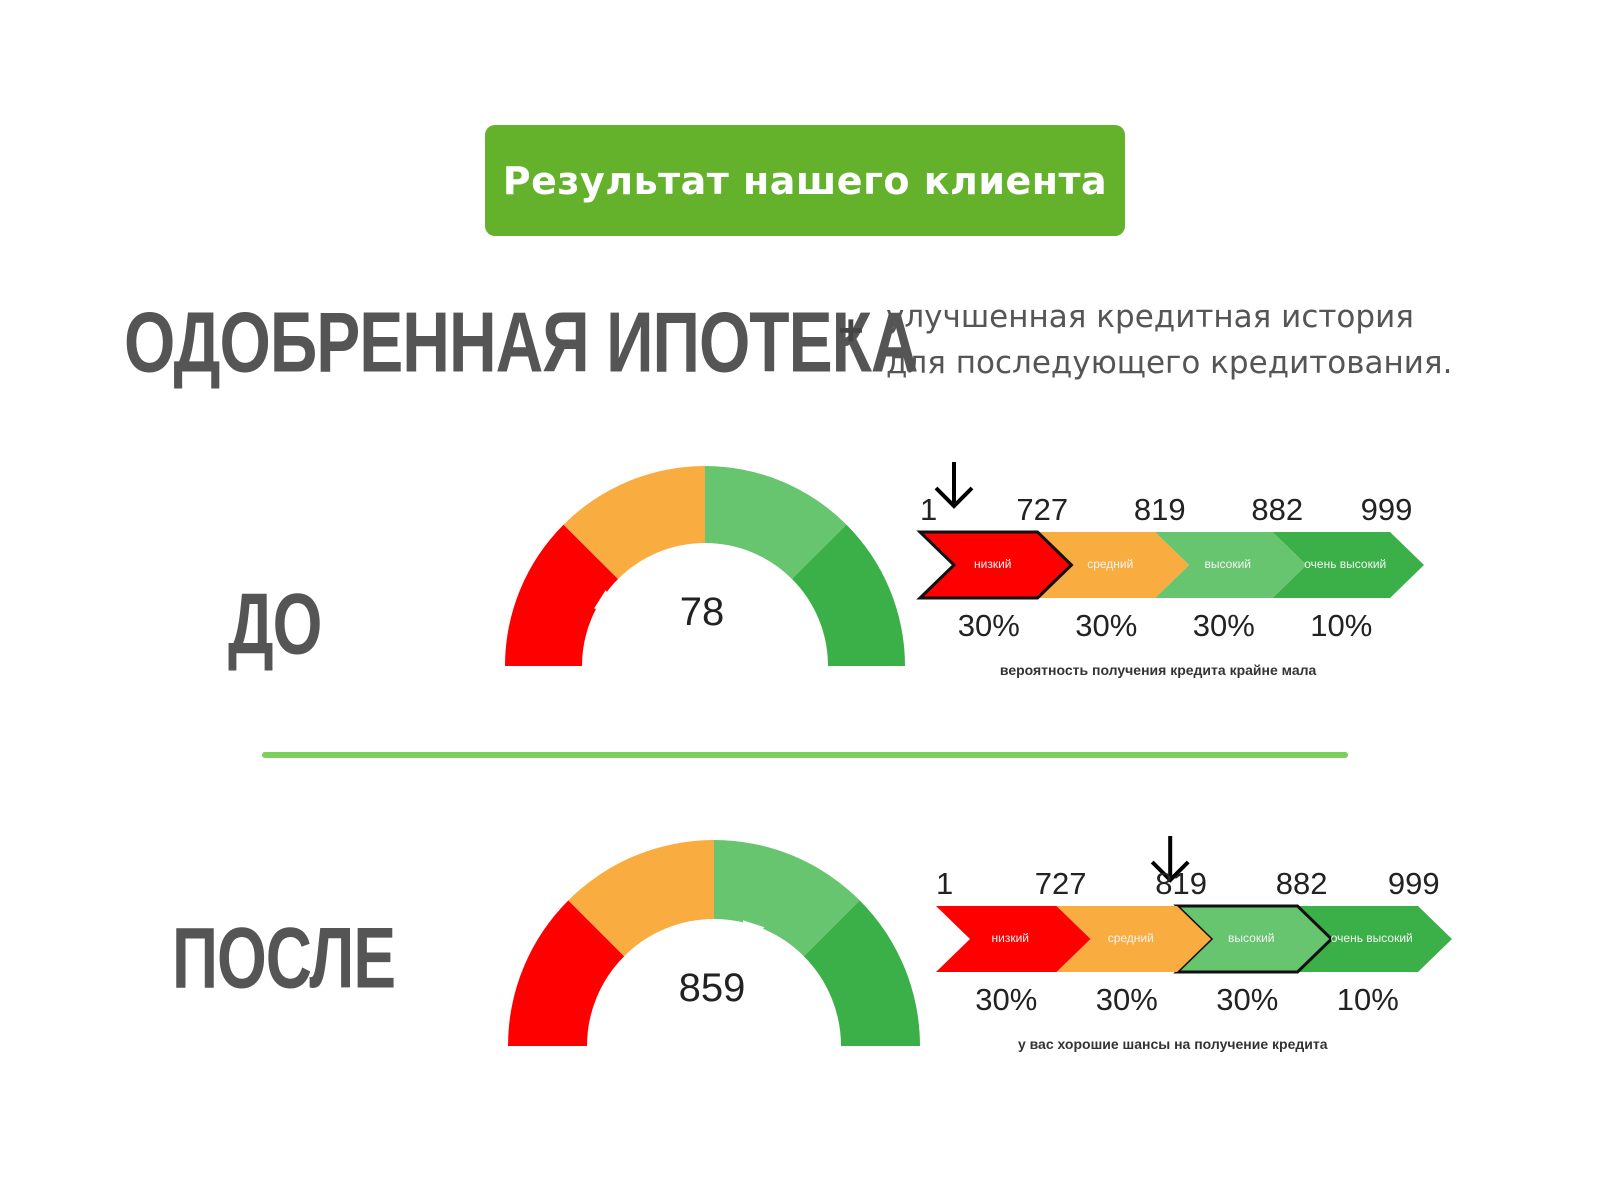 Image resolution: width=1600 pixels, height=1200 pixels. I want to click on headline-plus: +, so click(851, 330).